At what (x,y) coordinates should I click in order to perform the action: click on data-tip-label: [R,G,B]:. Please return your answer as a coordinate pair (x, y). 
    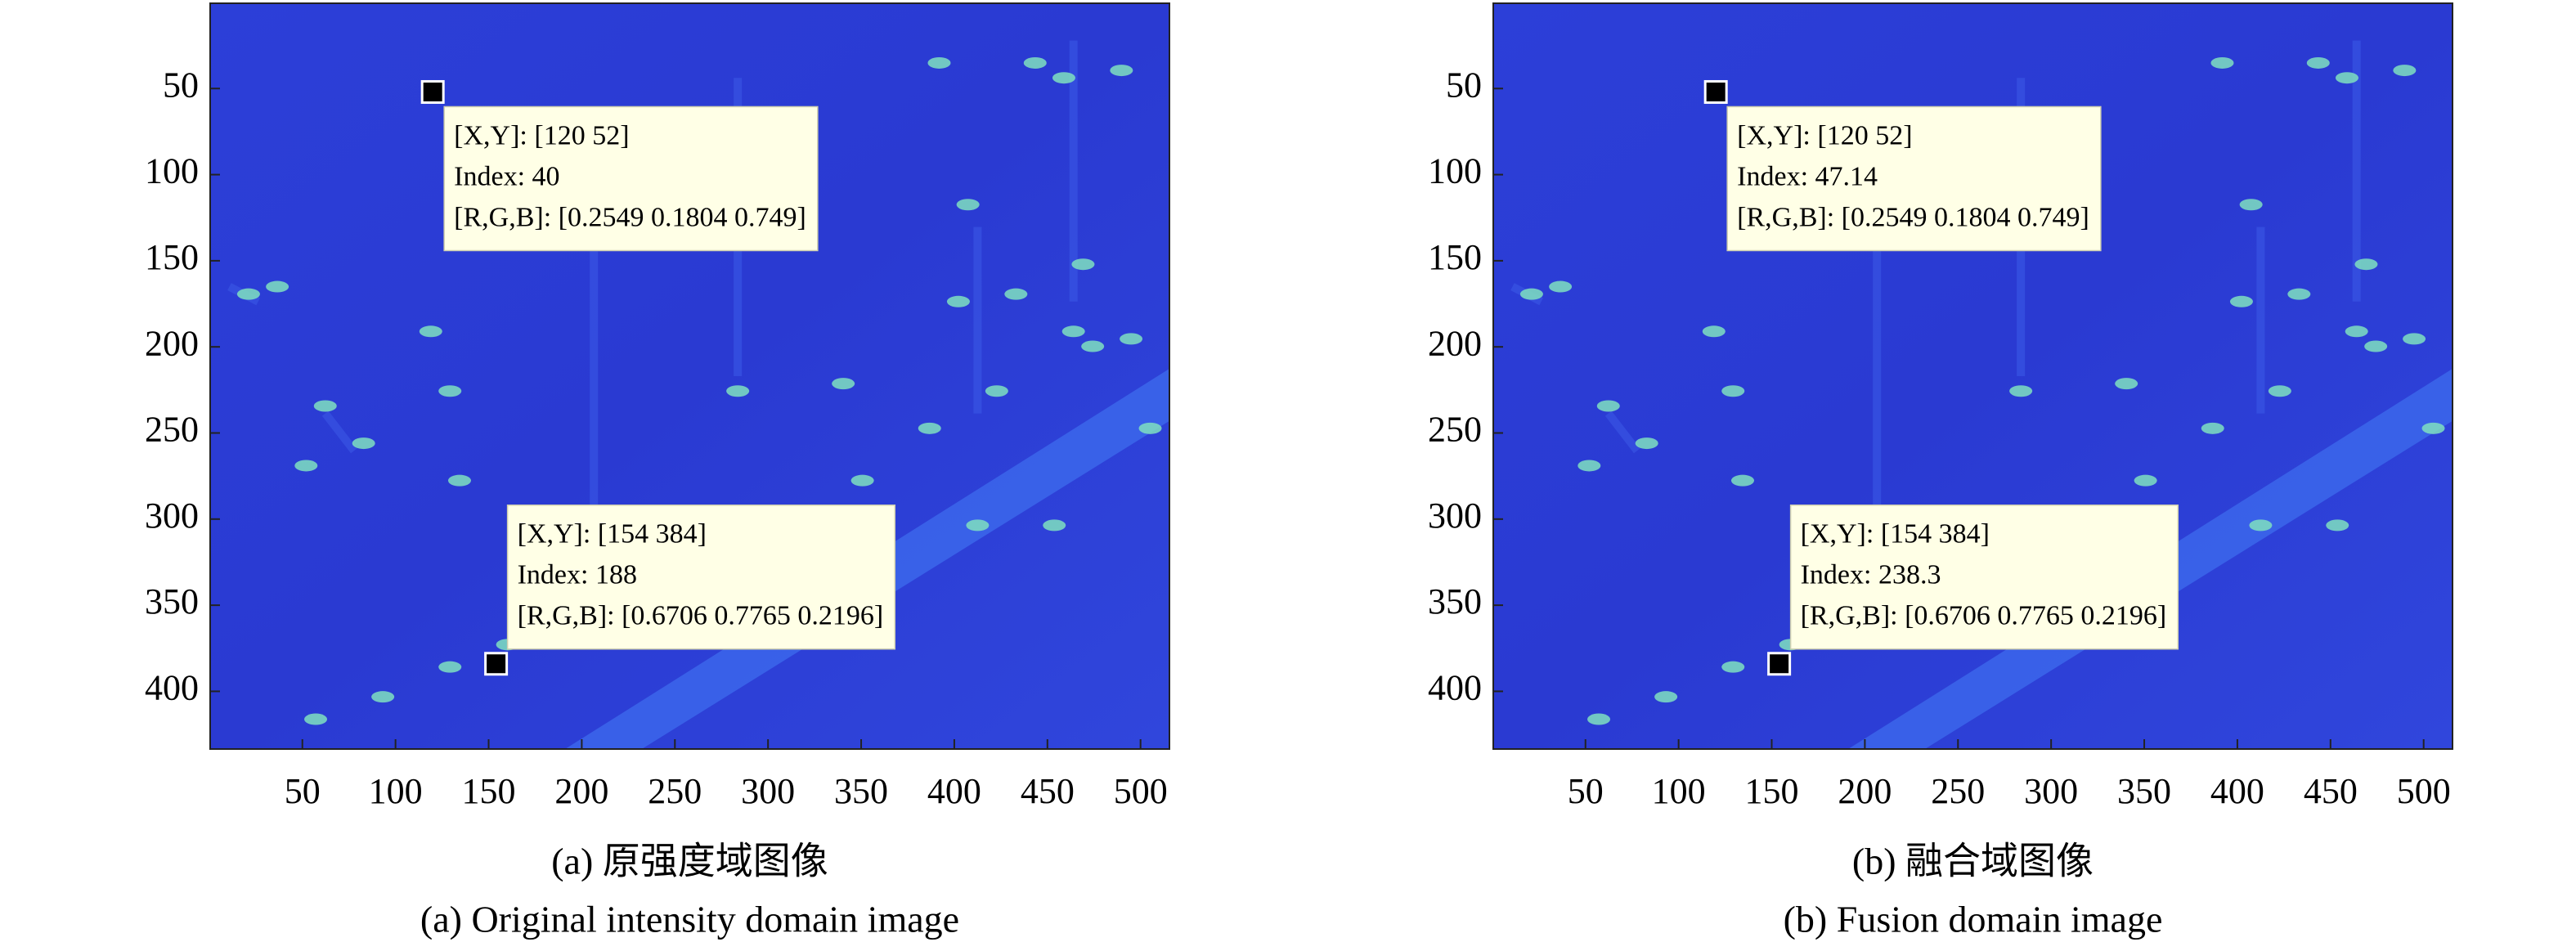
    Looking at the image, I should click on (1850, 616).